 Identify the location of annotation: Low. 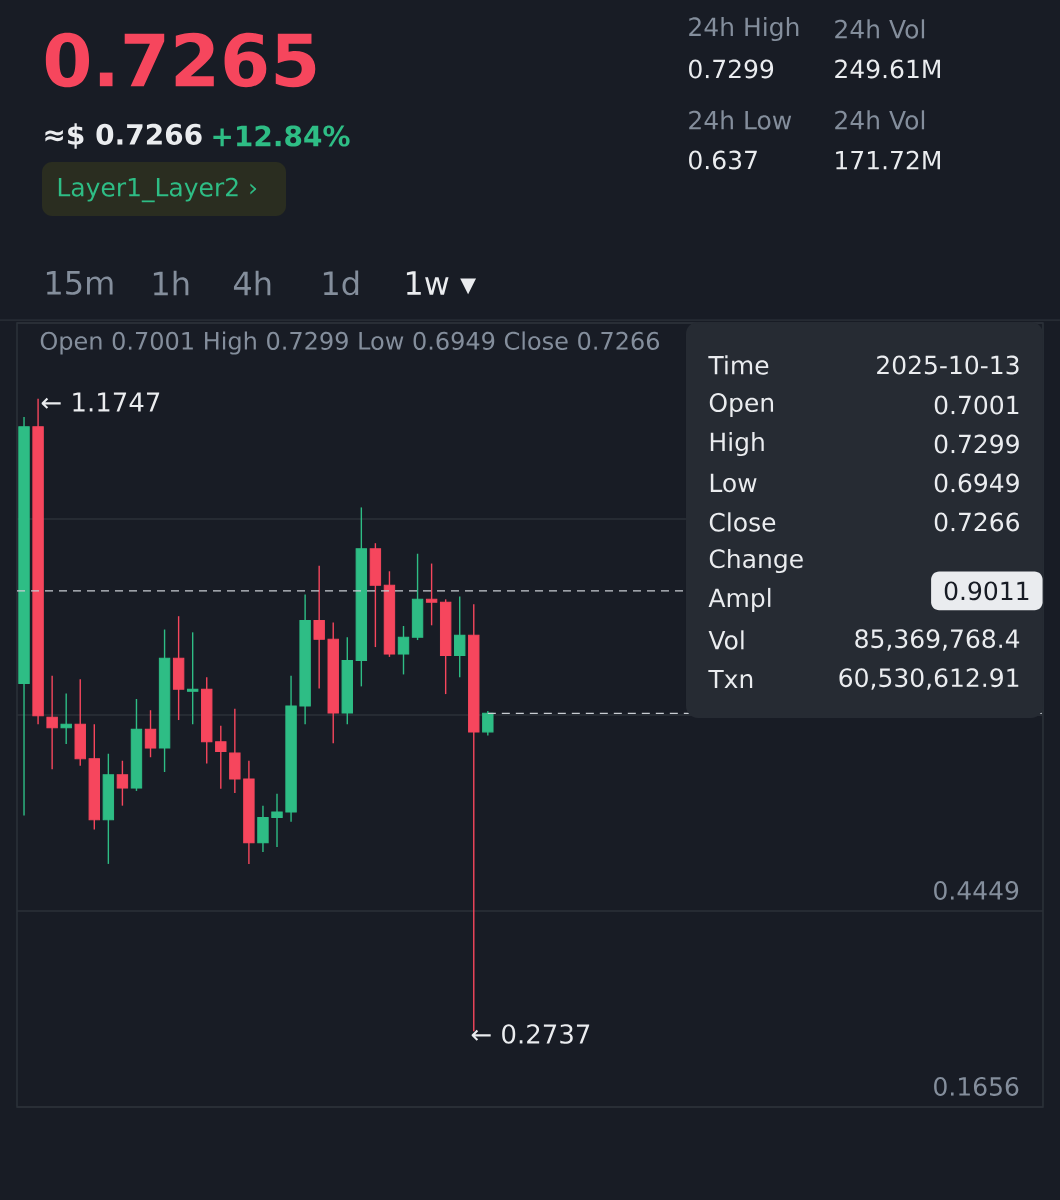
(733, 483).